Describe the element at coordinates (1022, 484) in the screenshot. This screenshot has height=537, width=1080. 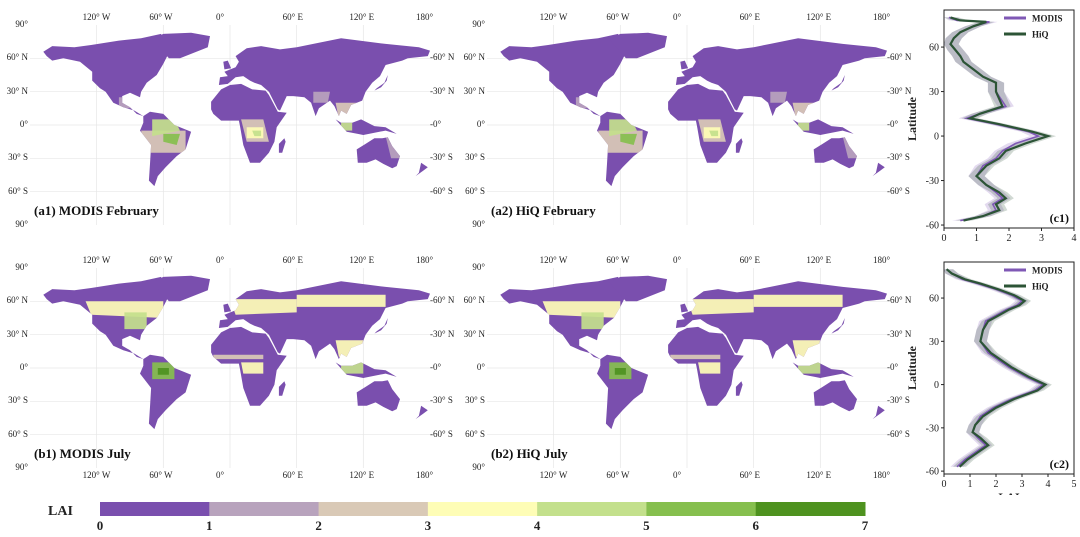
I see `x-tick-label: 3` at that location.